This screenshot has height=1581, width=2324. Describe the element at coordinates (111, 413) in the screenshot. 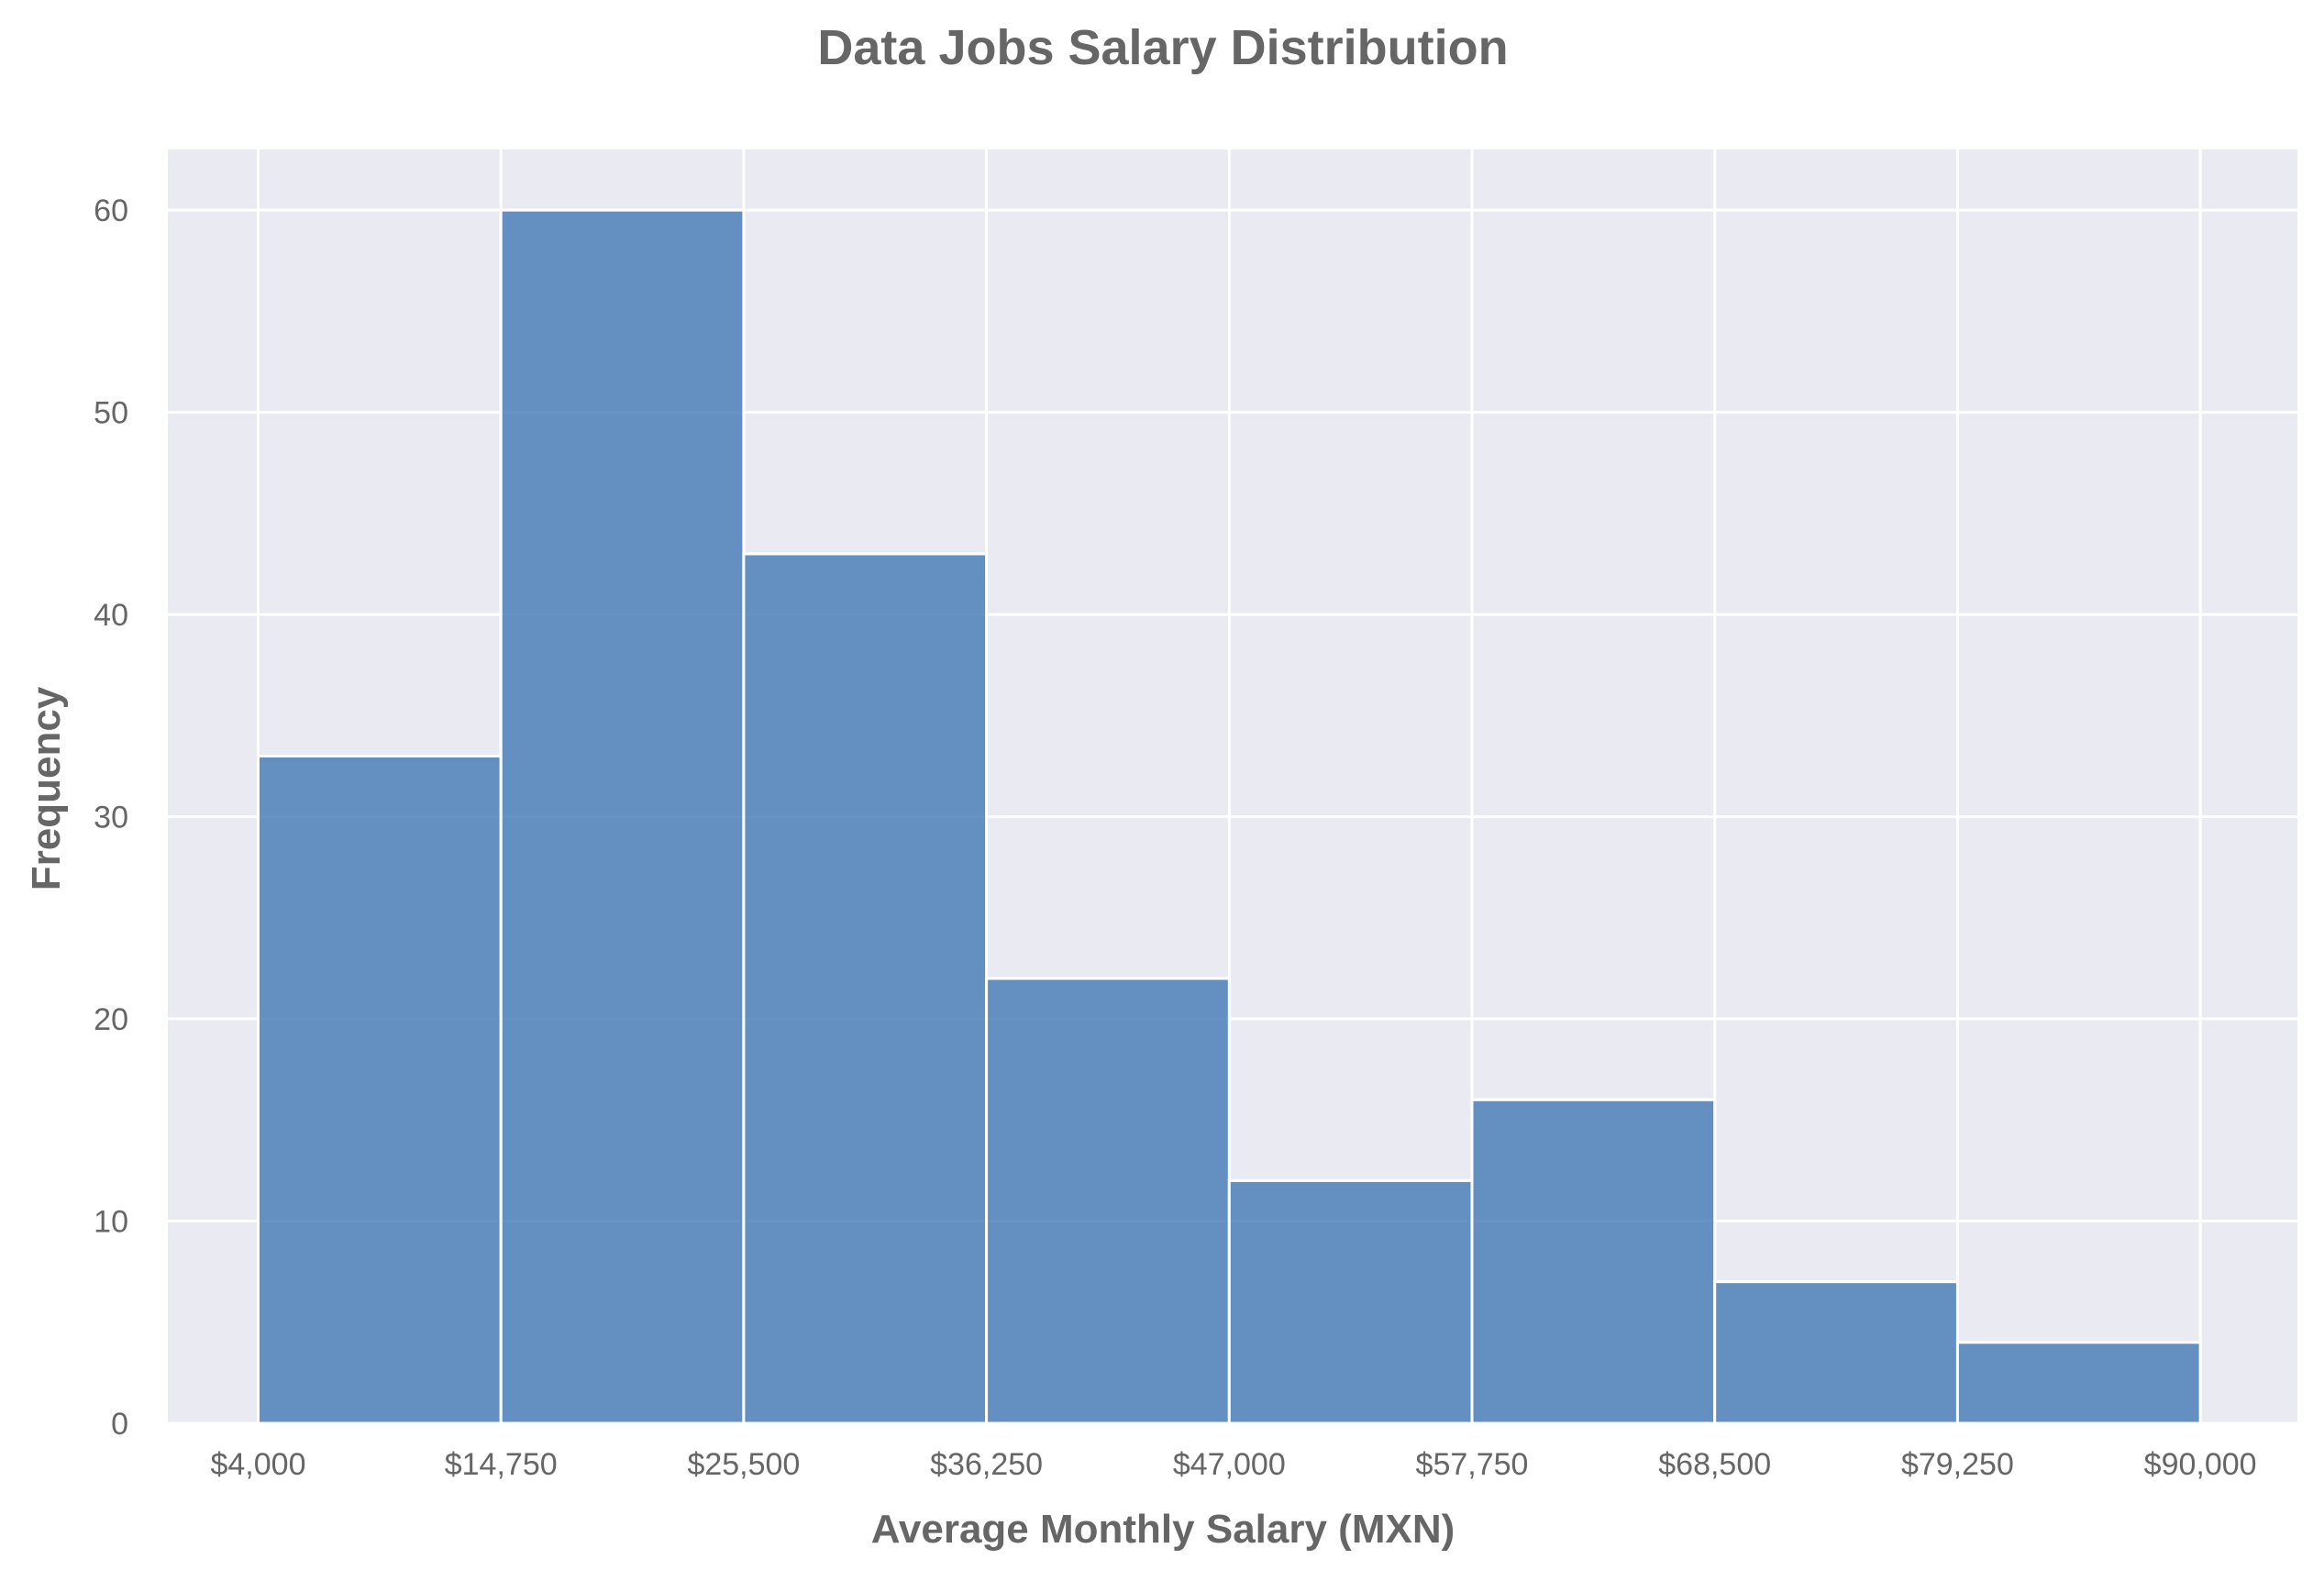

I see `y-tick-label: 50` at that location.